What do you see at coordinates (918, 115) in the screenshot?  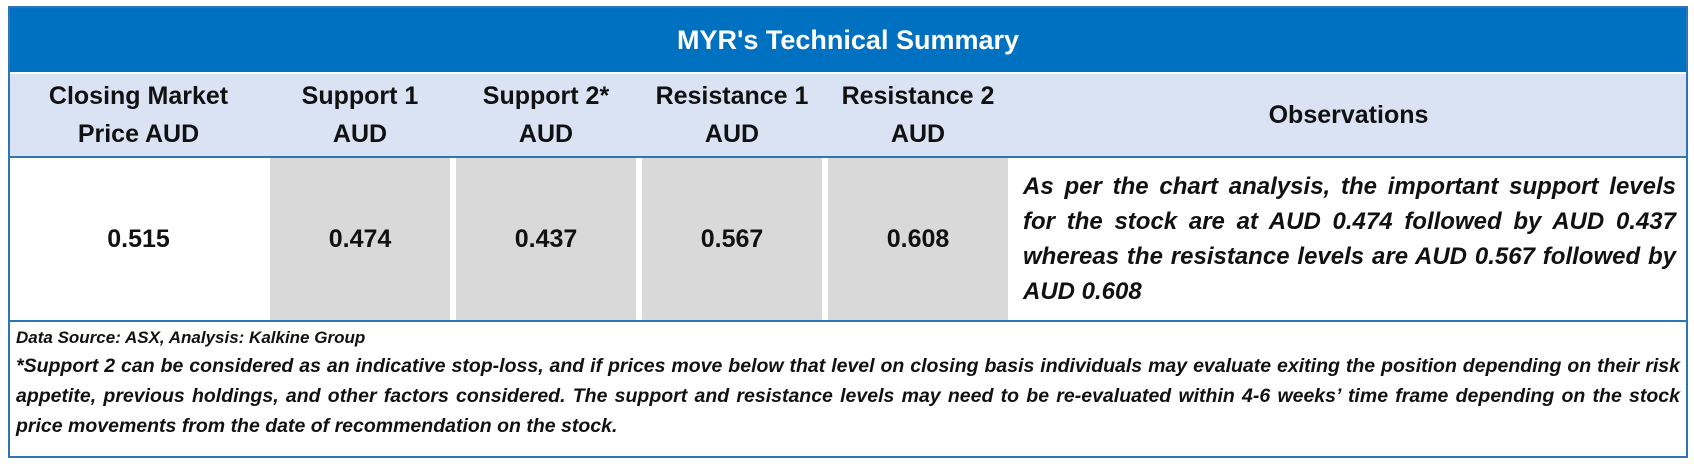 I see `header-resistance-2: Resistance 2 AUD` at bounding box center [918, 115].